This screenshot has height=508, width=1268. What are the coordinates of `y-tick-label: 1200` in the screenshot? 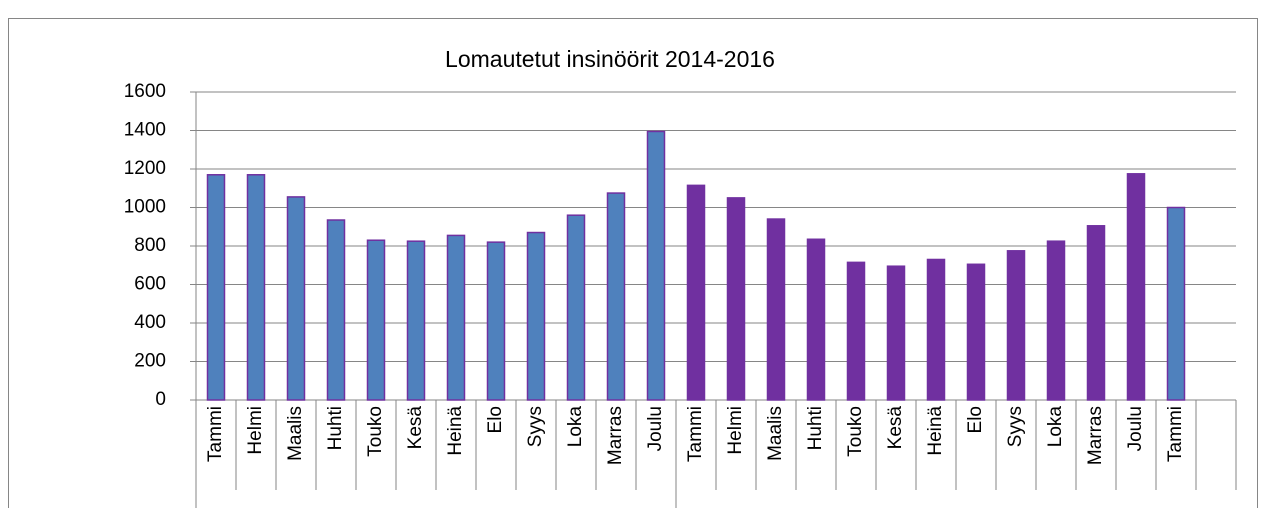 It's located at (145, 168).